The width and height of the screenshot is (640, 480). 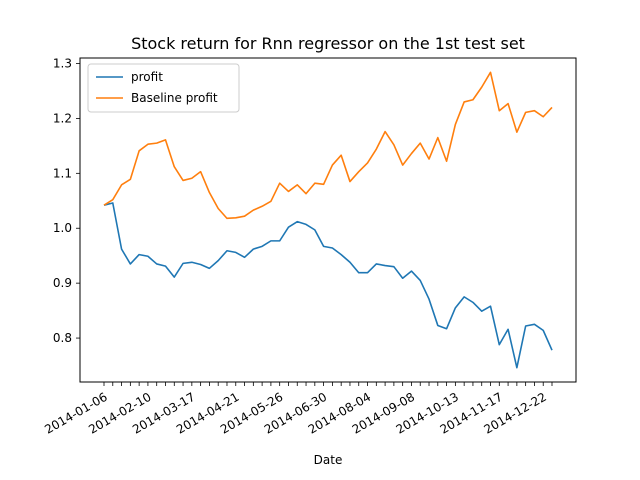 I want to click on y-axis: 0.8 0.9 1.0 1.1 1.2 1.3, so click(x=66, y=200).